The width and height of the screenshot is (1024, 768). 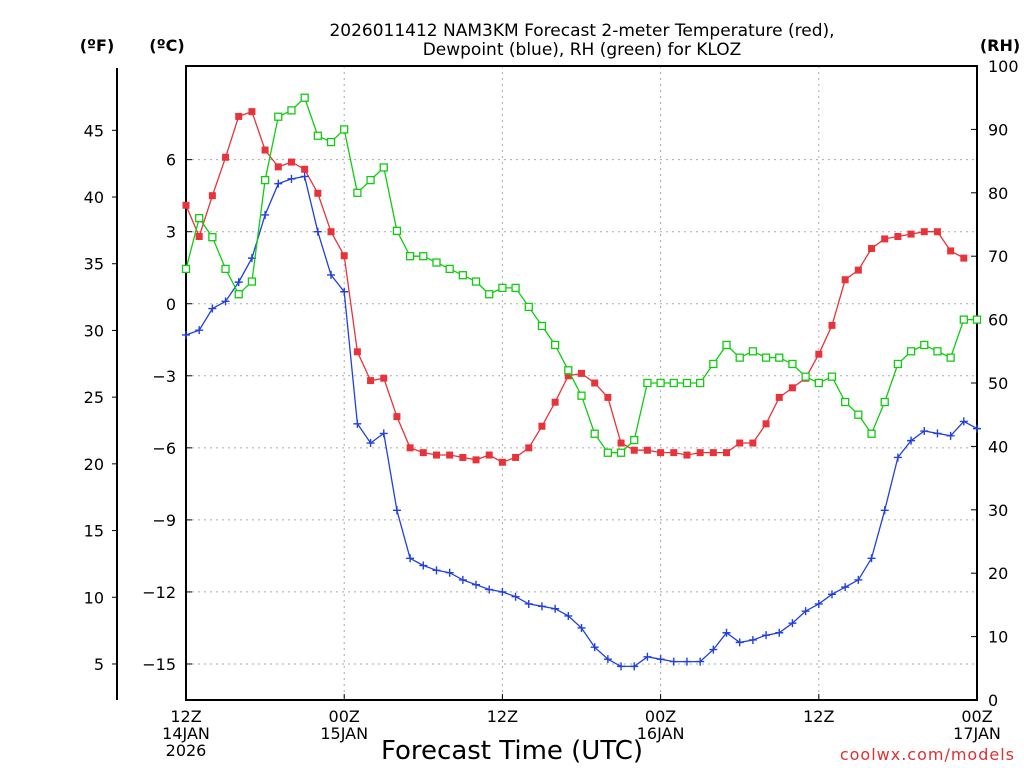 I want to click on rh-tick-label: 0, so click(x=993, y=700).